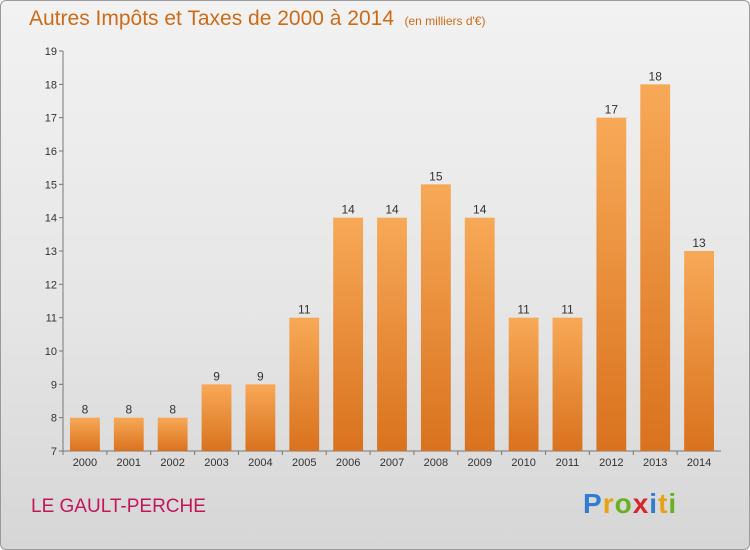 The width and height of the screenshot is (750, 550). I want to click on bar-2003, so click(216, 417).